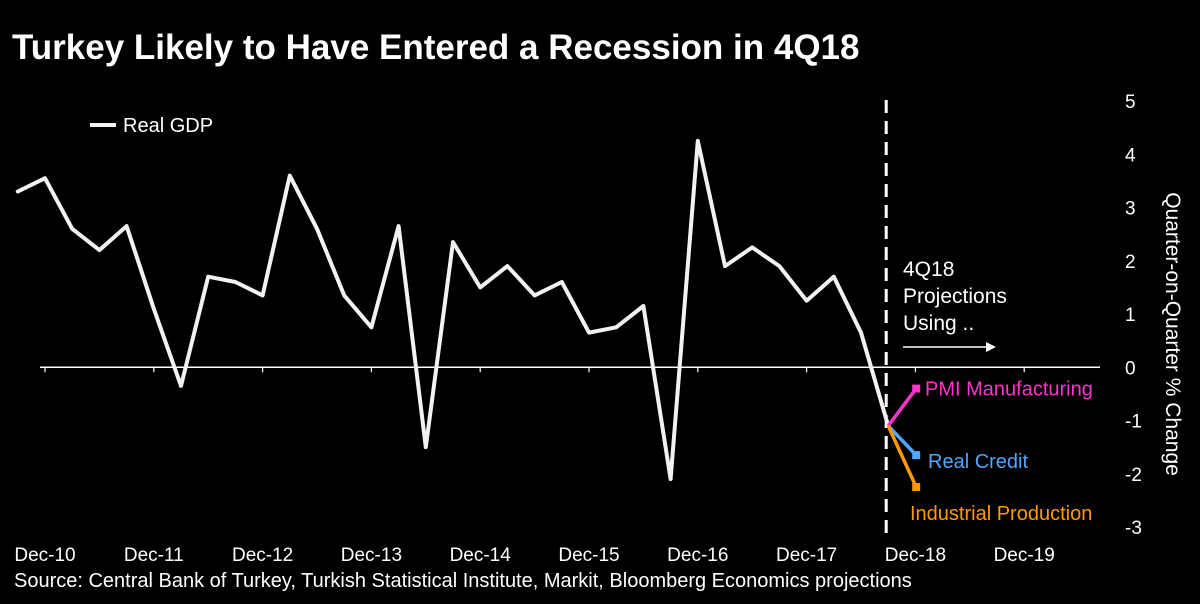 The image size is (1200, 604). What do you see at coordinates (991, 347) in the screenshot?
I see `annotation-arrowhead` at bounding box center [991, 347].